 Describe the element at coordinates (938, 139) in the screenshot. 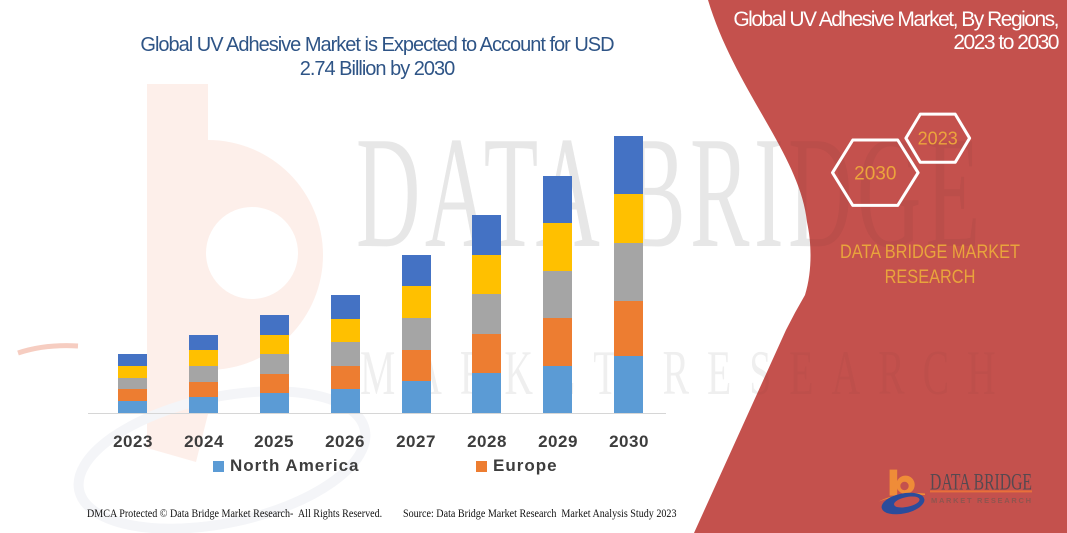

I see `svg-text: 2023` at that location.